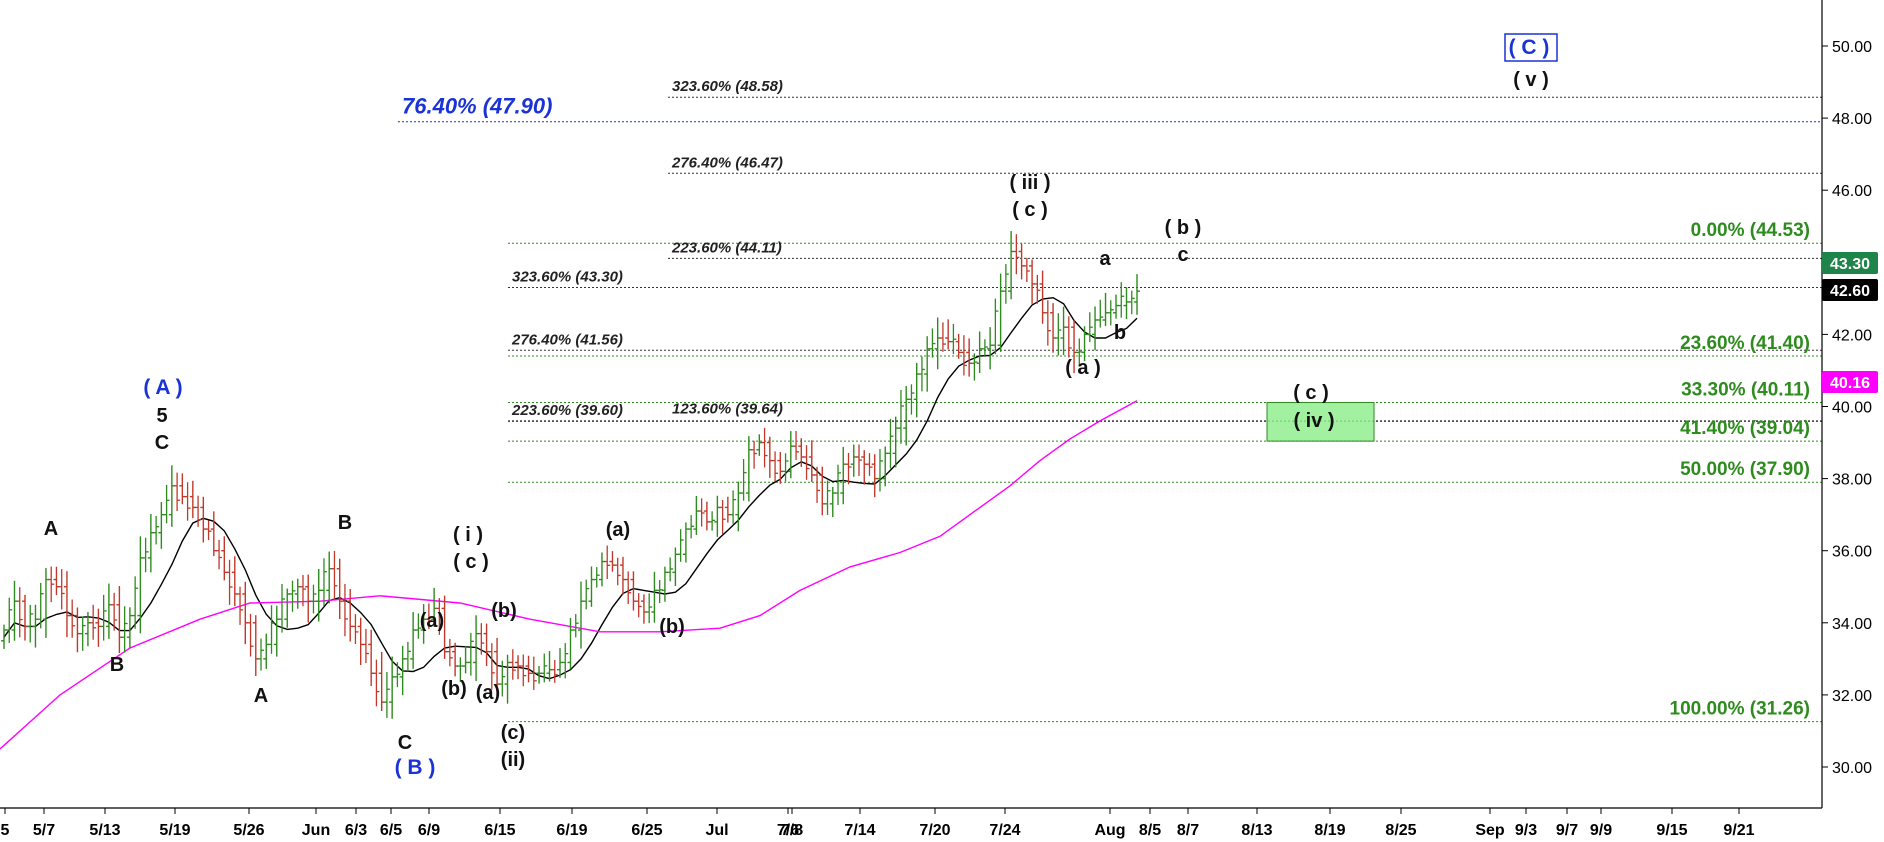  What do you see at coordinates (1745, 390) in the screenshot?
I see `fib-retracement-label: 33.30% (40.11)` at bounding box center [1745, 390].